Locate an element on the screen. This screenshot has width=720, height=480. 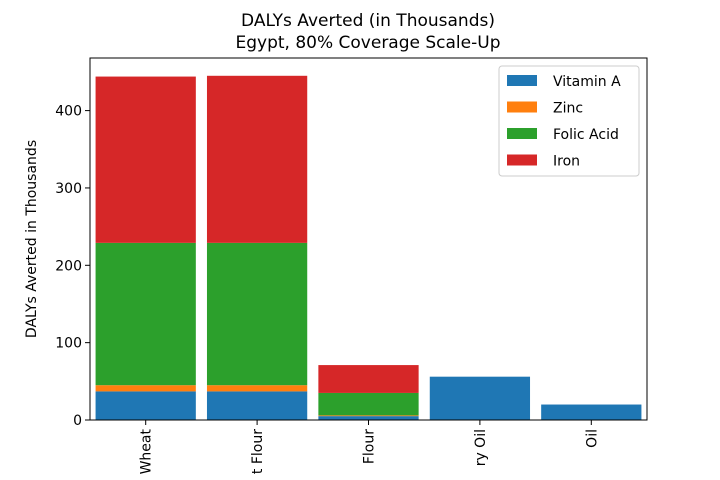
legend-box is located at coordinates (569, 121).